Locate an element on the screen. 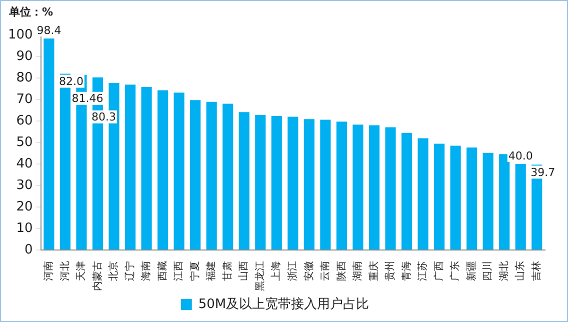  x-tick-label: 河南 is located at coordinates (48, 271).